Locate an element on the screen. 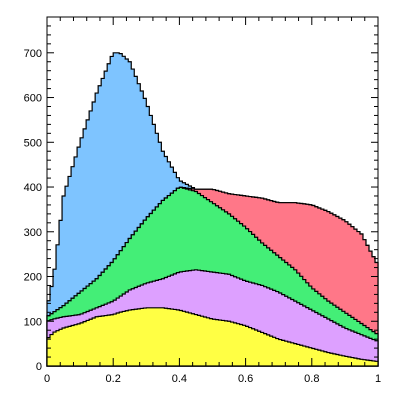 Image resolution: width=400 pixels, height=405 pixels. y-tick-label: 500 is located at coordinates (33, 143).